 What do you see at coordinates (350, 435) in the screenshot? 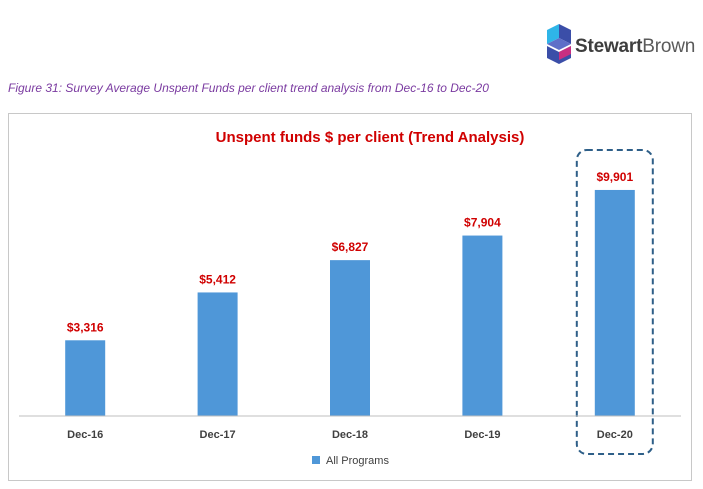
I see `x-tick-label: Dec-18` at bounding box center [350, 435].